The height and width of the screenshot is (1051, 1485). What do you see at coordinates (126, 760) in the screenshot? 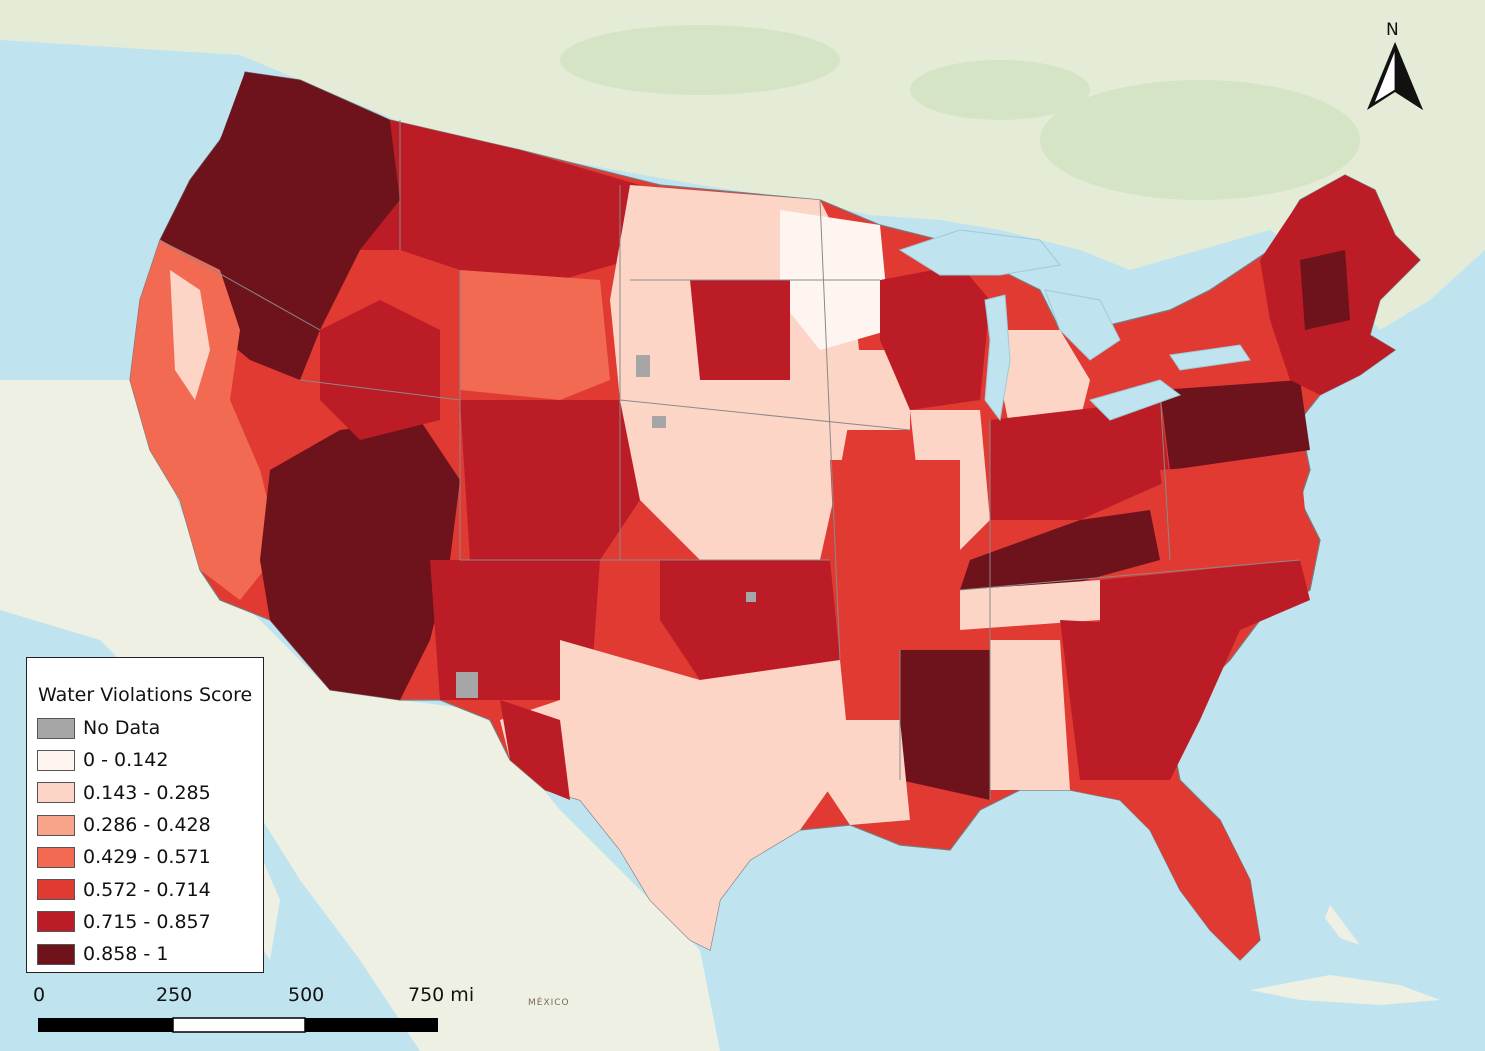
I see `legend-label: 0 - 0.142` at bounding box center [126, 760].